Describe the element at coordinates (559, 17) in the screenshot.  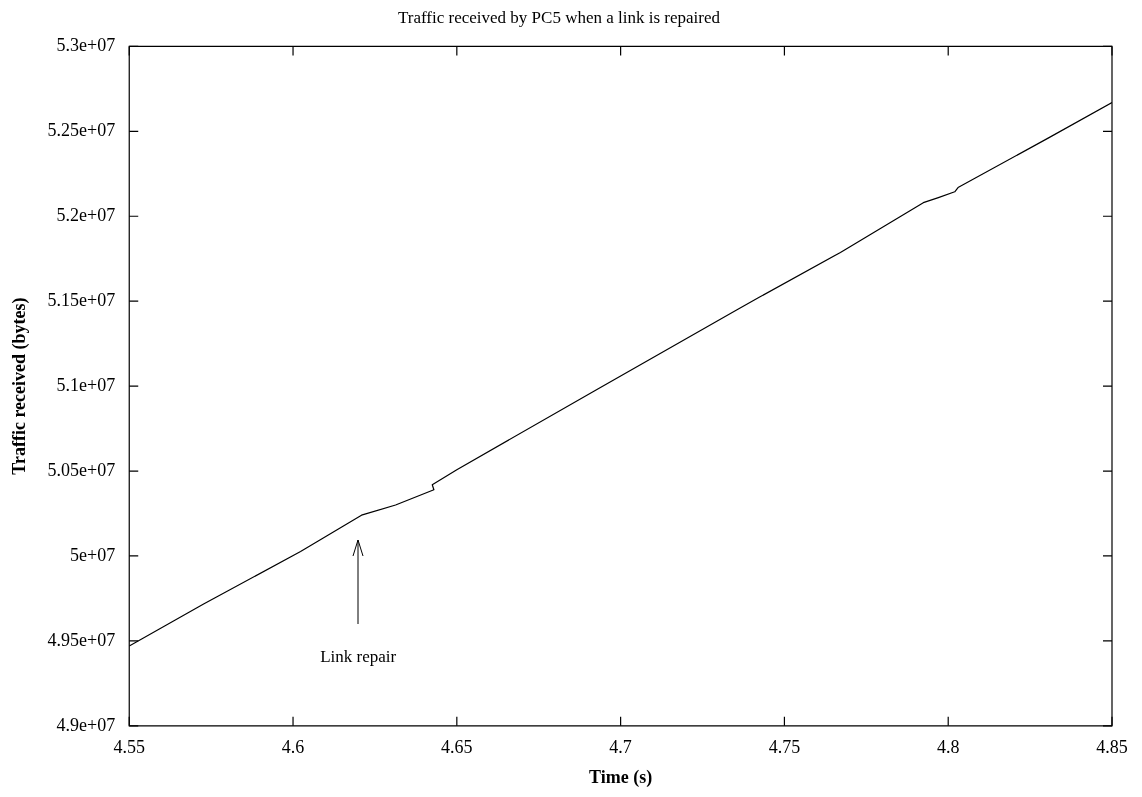
I see `chart-title: Traffic received by PC5 when a link is repaired` at that location.